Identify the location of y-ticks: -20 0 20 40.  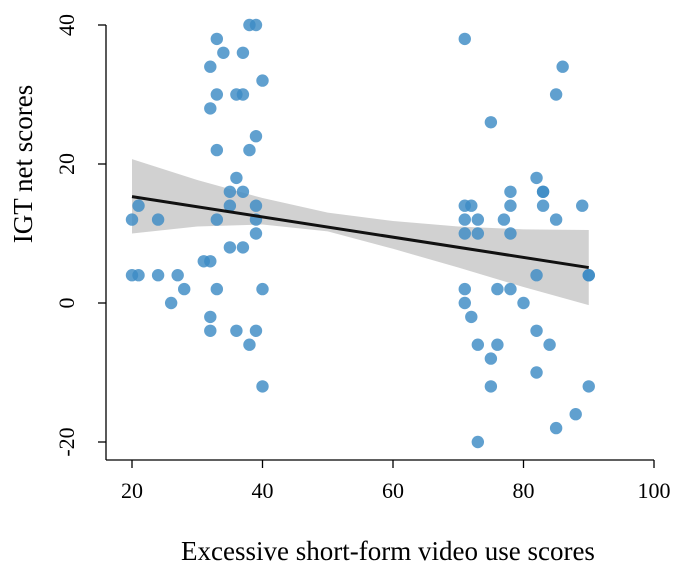
(80, 235).